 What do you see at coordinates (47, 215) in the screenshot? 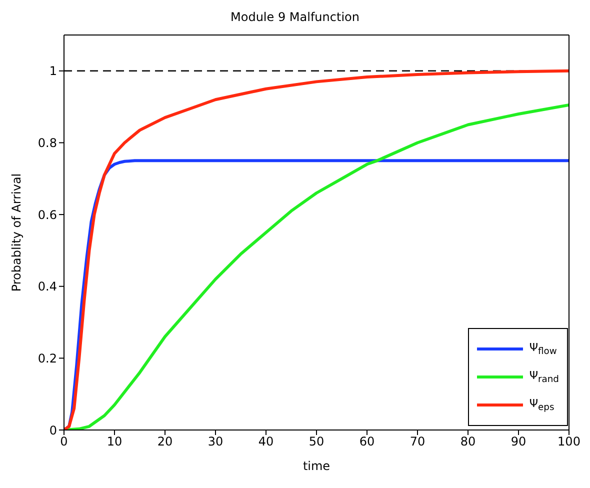
I see `y-tick-label: 0.6` at bounding box center [47, 215].